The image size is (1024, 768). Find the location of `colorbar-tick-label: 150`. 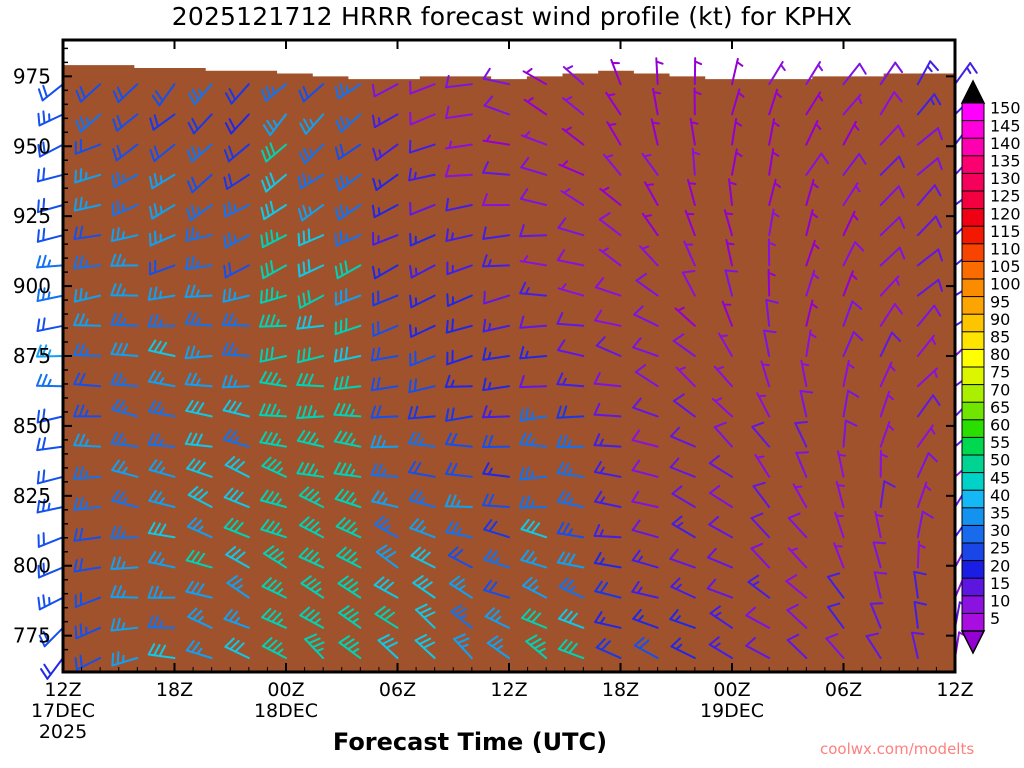

colorbar-tick-label: 150 is located at coordinates (1005, 108).